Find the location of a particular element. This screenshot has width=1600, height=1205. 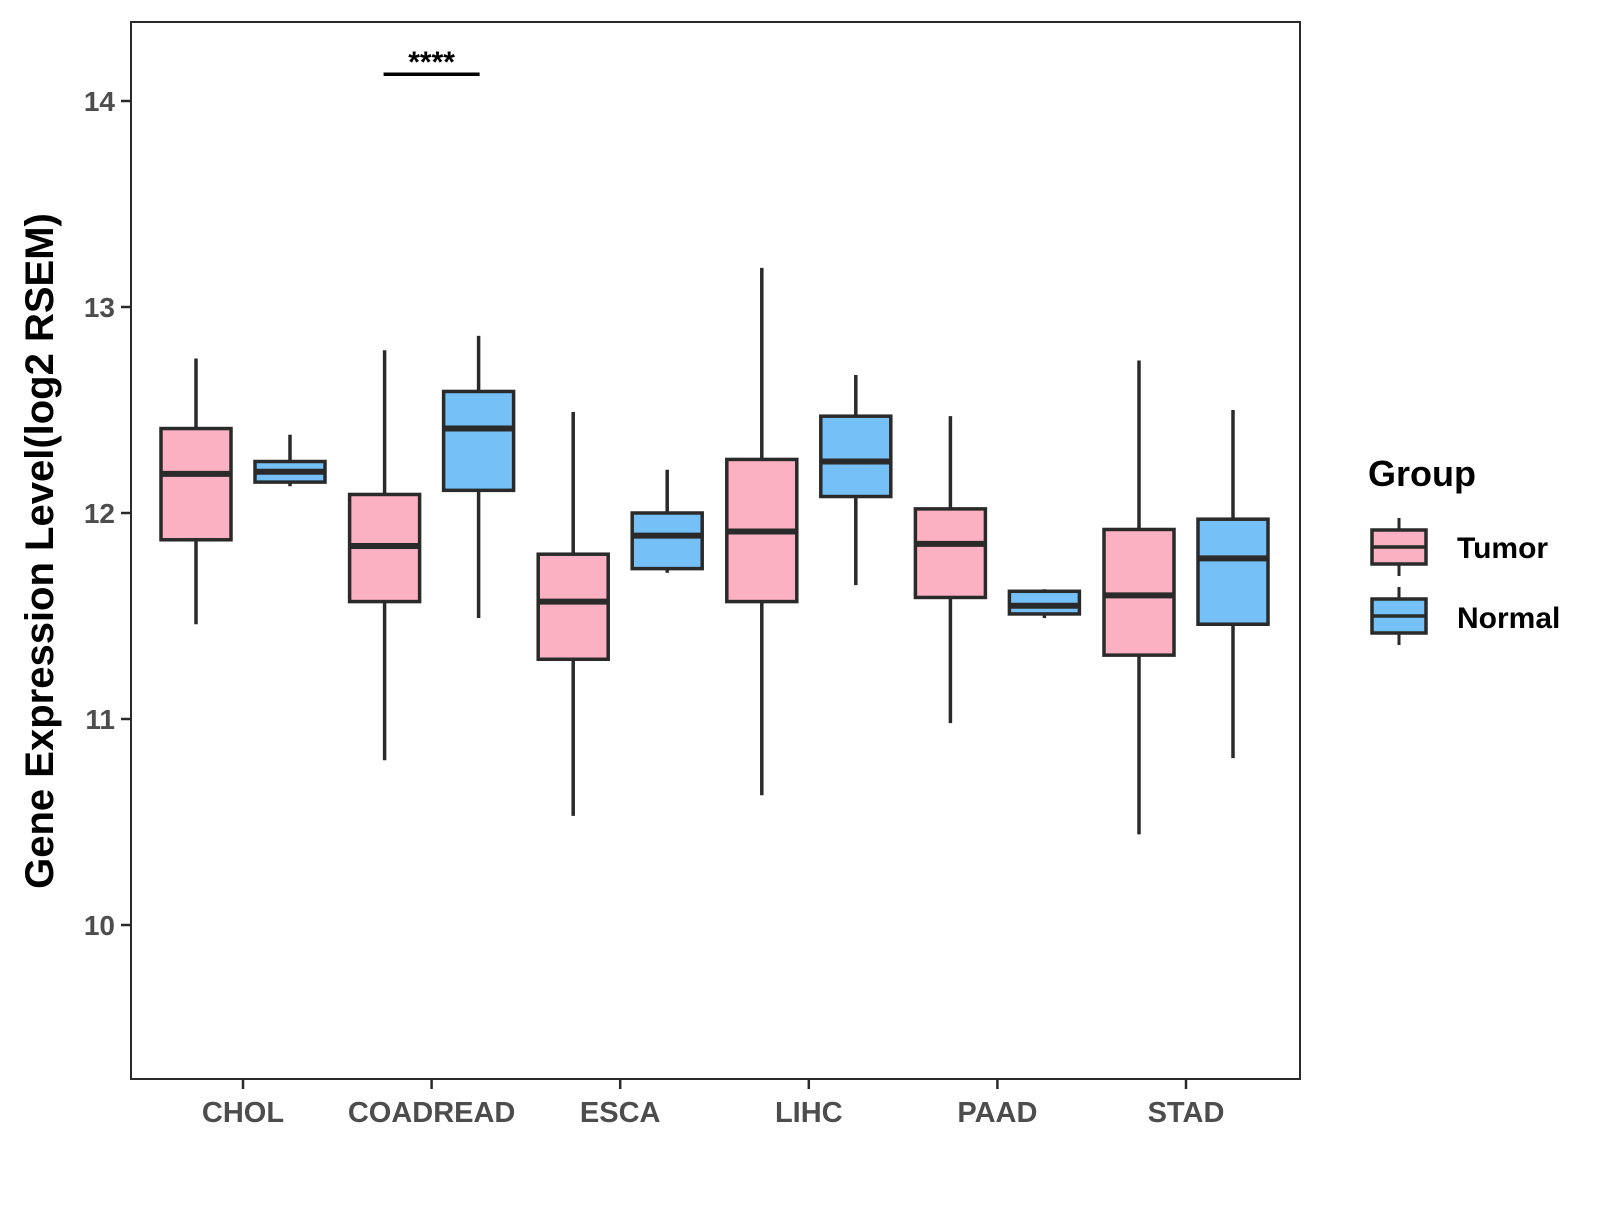

significance-annotations: **** is located at coordinates (431, 62).